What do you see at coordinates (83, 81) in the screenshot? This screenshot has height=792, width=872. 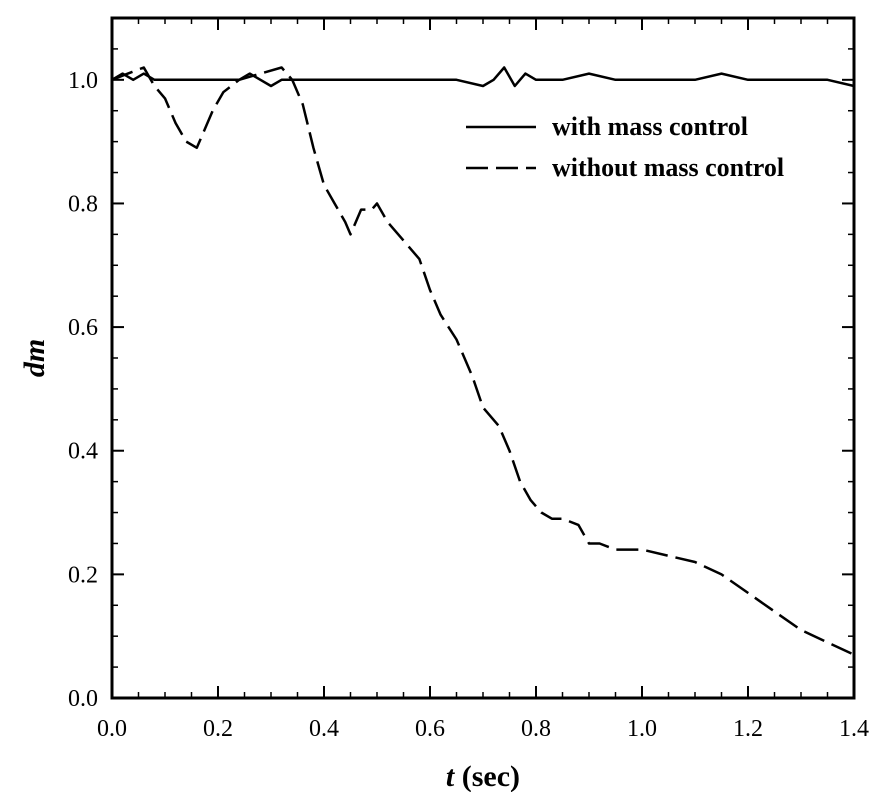 I see `y-tick-label: 1.0` at bounding box center [83, 81].